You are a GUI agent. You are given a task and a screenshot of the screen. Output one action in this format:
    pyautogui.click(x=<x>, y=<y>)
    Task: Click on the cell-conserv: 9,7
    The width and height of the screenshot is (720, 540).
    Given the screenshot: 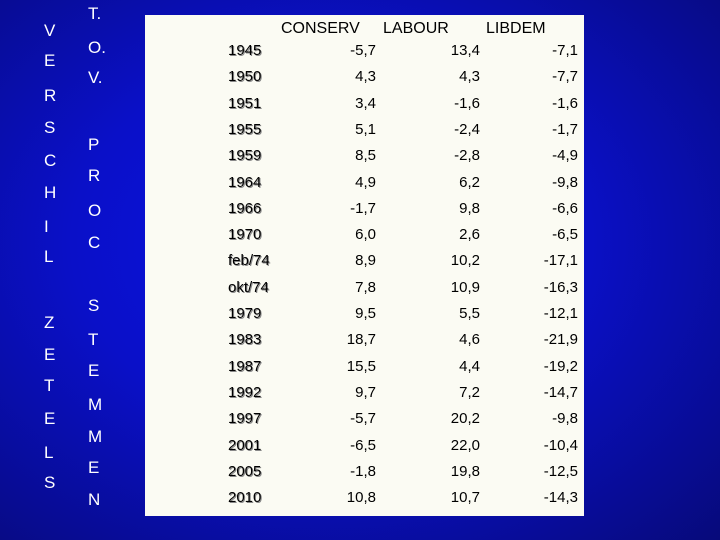 What is the action you would take?
    pyautogui.click(x=365, y=392)
    